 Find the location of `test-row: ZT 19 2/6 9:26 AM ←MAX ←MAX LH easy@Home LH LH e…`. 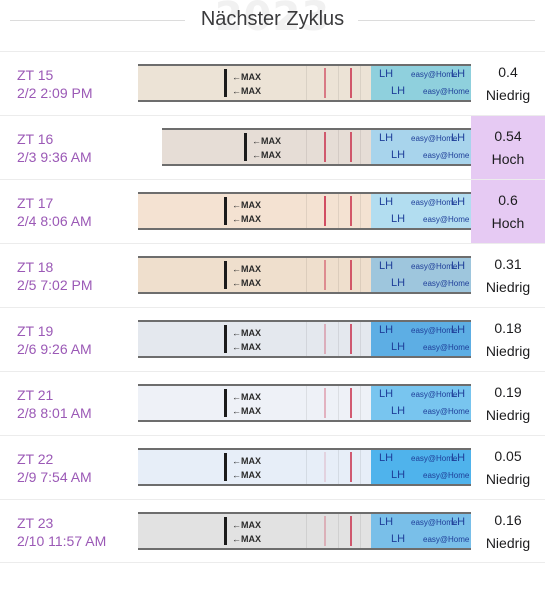

test-row: ZT 19 2/6 9:26 AM ←MAX ←MAX LH easy@Home LH LH e… is located at coordinates (272, 339).